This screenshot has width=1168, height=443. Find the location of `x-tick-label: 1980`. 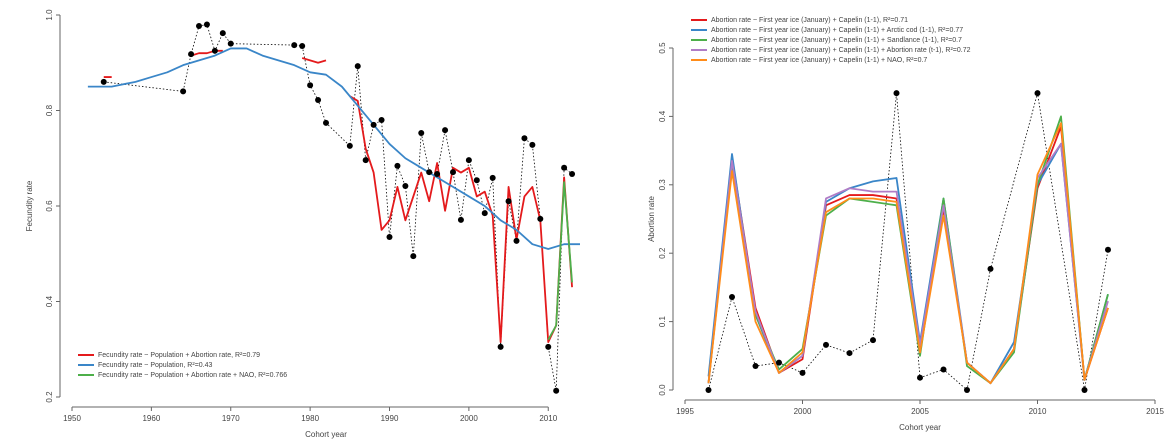

x-tick-label: 1980 is located at coordinates (310, 418).